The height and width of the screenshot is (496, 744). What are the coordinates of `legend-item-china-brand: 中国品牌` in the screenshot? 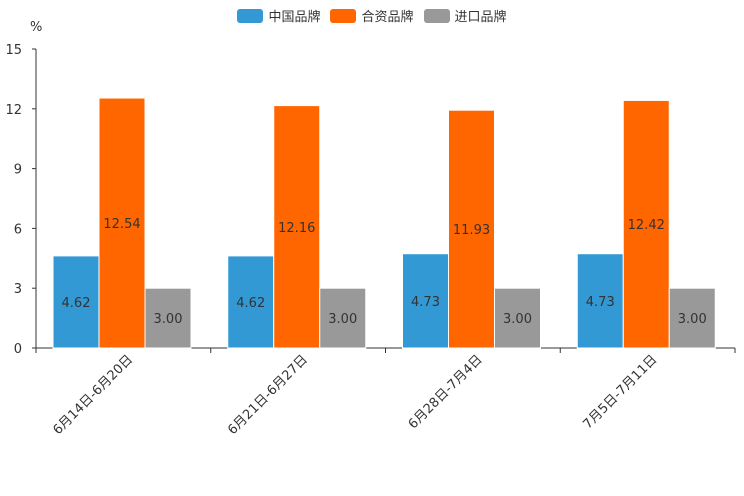 It's located at (278, 15).